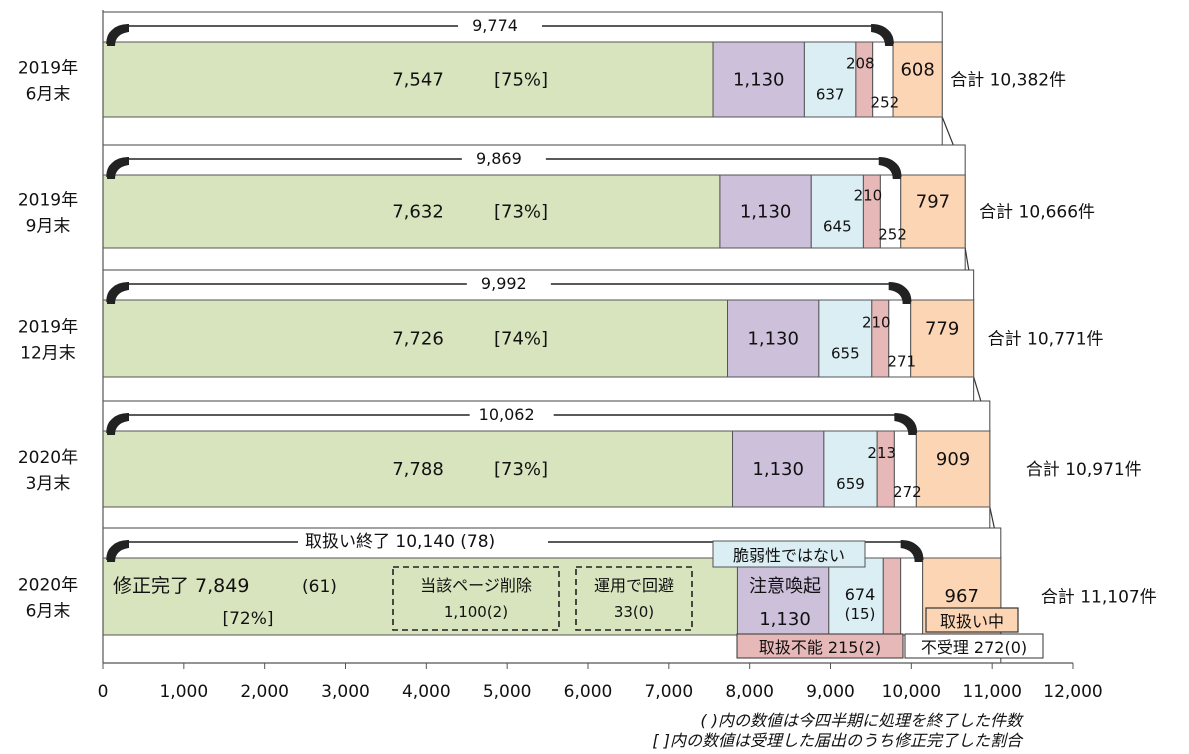 This screenshot has height=754, width=1189. I want to click on not-vuln-label-box, so click(789, 554).